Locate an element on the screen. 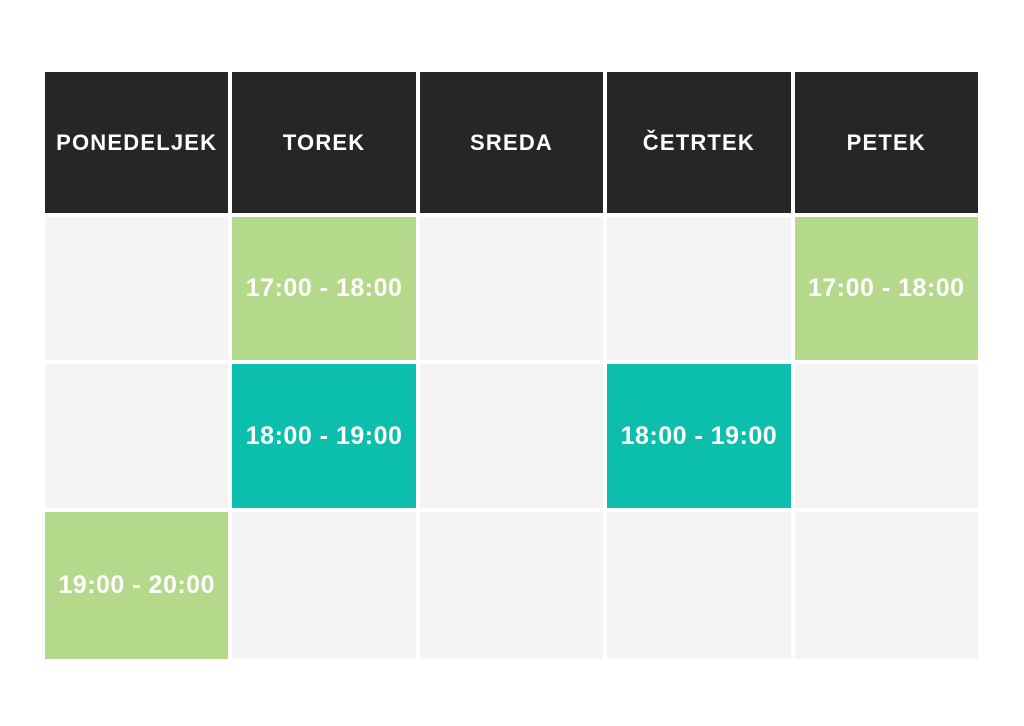 Image resolution: width=1024 pixels, height=726 pixels. empty-cell-petek-row2 is located at coordinates (886, 436).